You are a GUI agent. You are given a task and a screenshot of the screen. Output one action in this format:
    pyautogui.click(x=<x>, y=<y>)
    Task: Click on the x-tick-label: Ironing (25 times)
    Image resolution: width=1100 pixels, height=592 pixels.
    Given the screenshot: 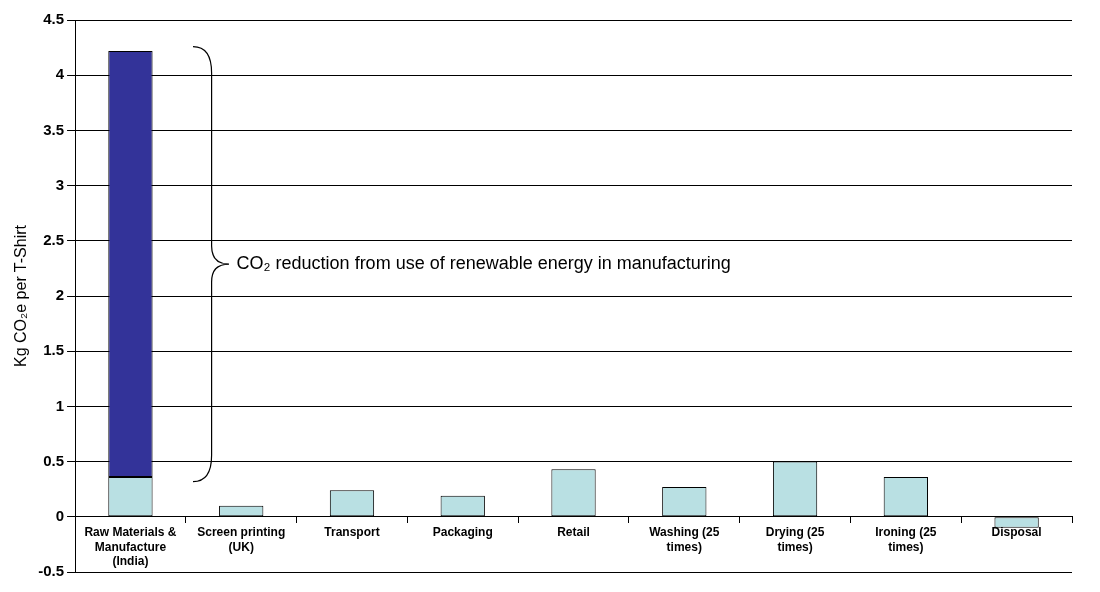 What is the action you would take?
    pyautogui.click(x=906, y=539)
    